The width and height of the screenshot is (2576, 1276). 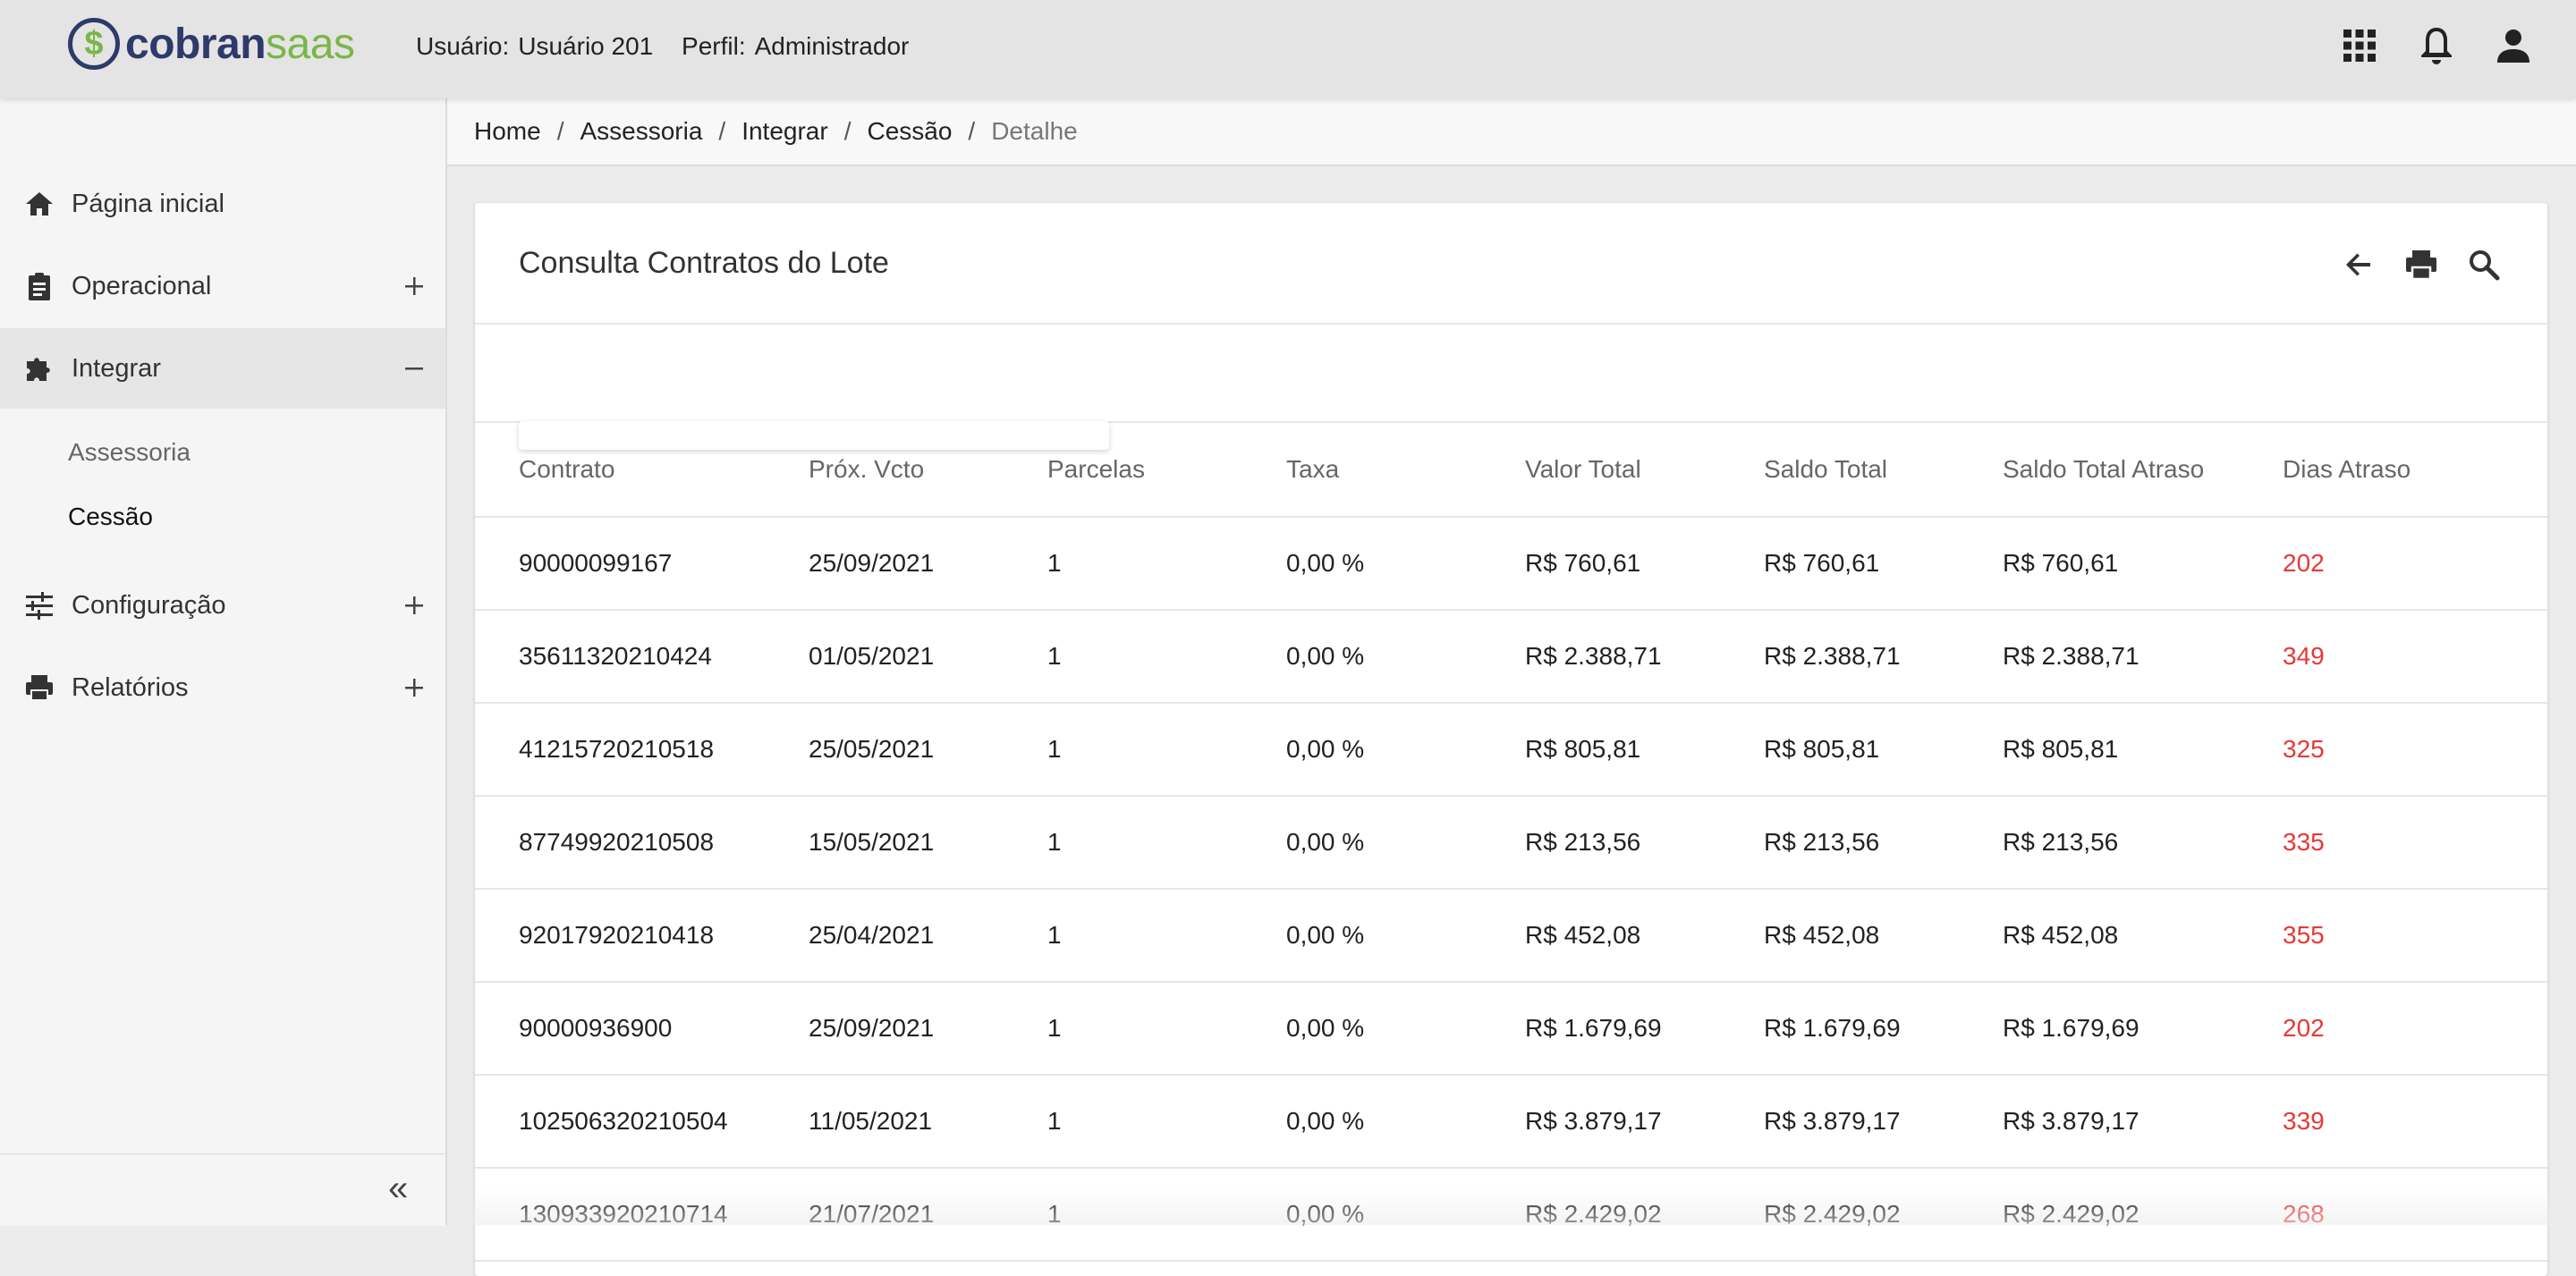 I want to click on table-cell: 25/09/2021, so click(x=928, y=1029).